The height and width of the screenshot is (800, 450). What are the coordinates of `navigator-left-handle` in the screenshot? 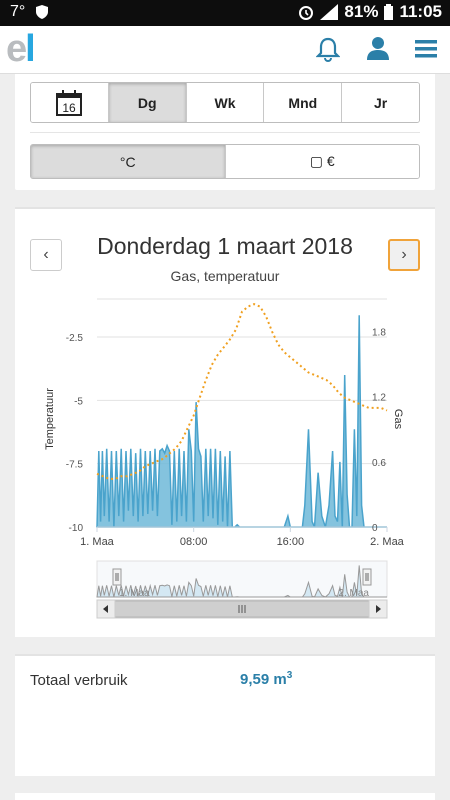 It's located at (117, 577).